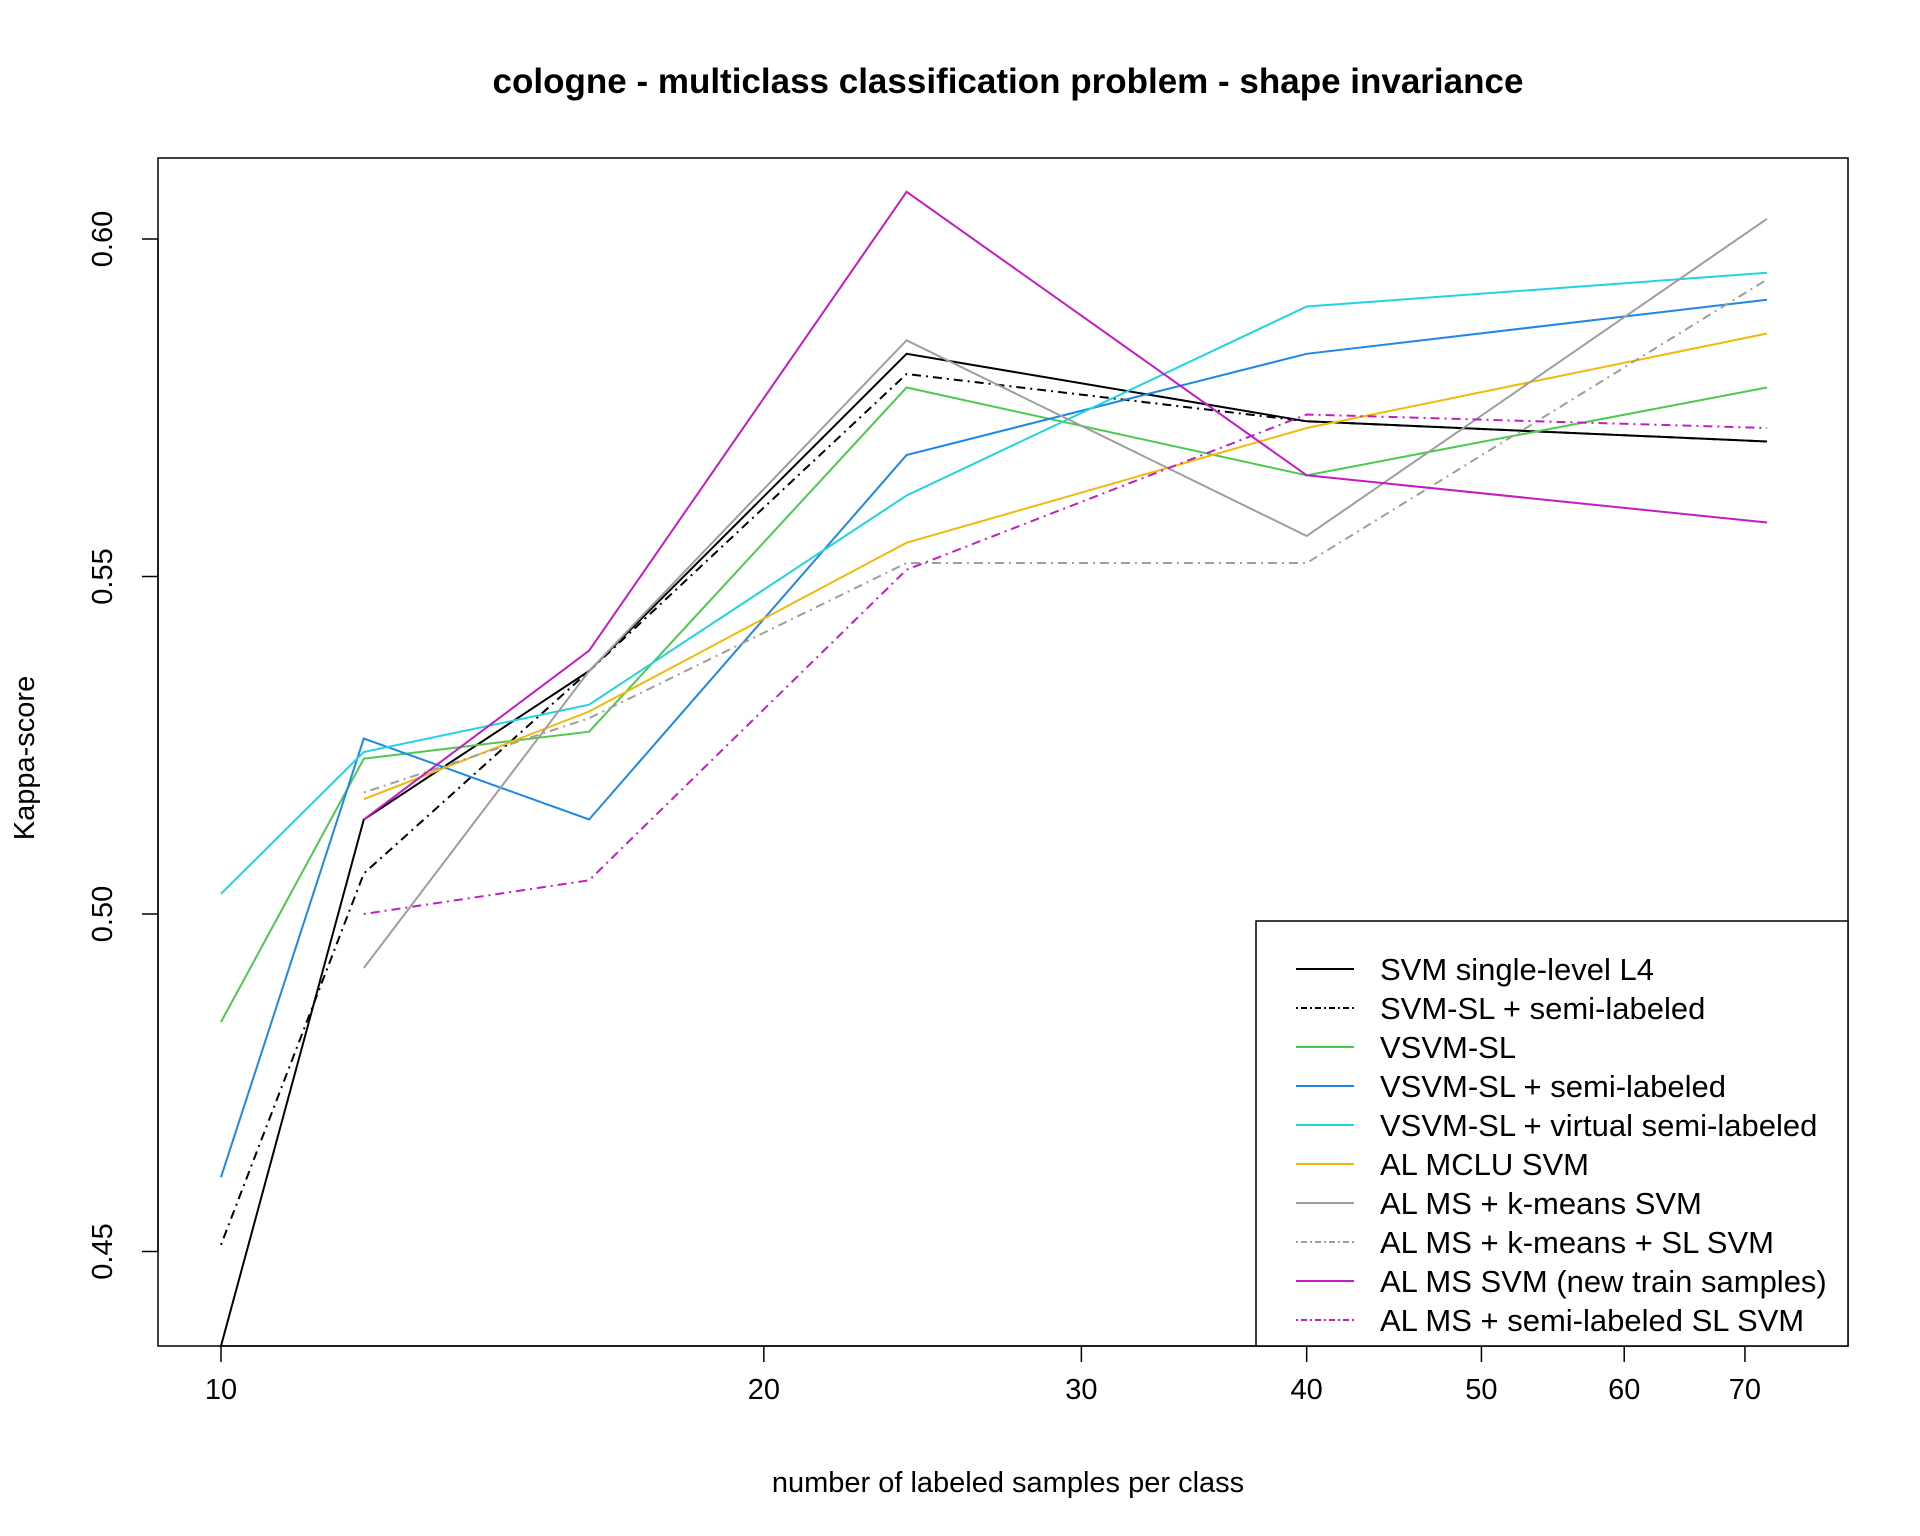 The image size is (1920, 1536). Describe the element at coordinates (1484, 1164) in the screenshot. I see `legend-label: AL MCLU SVM` at that location.